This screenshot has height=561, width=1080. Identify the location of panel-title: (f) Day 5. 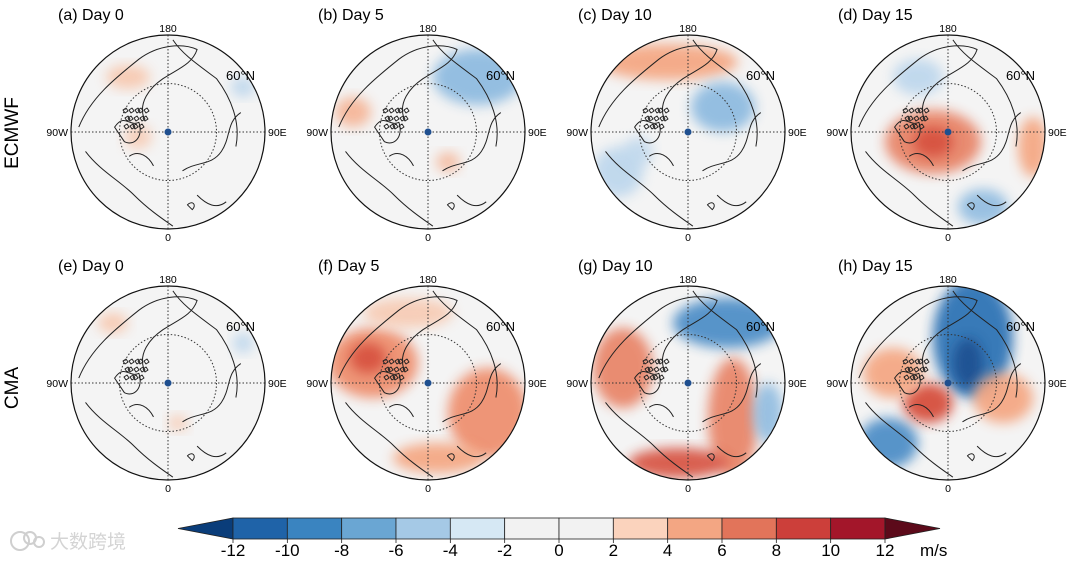
(348, 266).